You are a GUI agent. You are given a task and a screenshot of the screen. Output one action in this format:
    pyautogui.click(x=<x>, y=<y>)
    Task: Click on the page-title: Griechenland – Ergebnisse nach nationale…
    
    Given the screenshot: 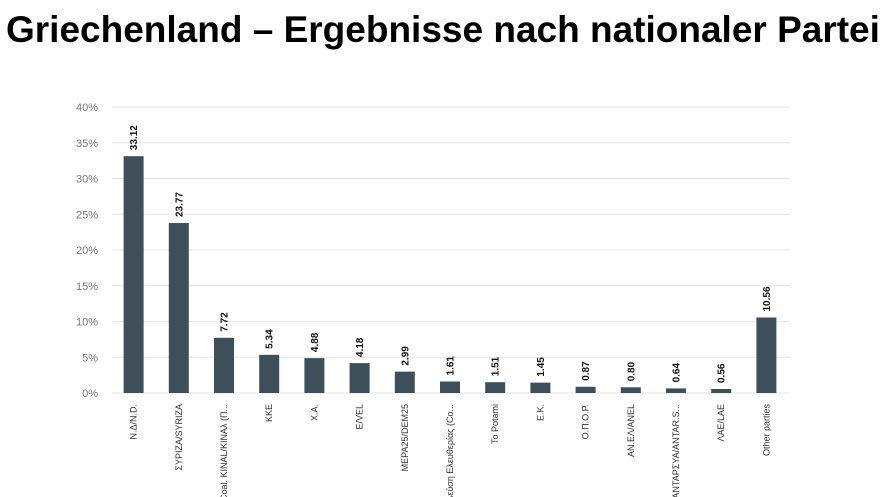 What is the action you would take?
    pyautogui.click(x=443, y=29)
    